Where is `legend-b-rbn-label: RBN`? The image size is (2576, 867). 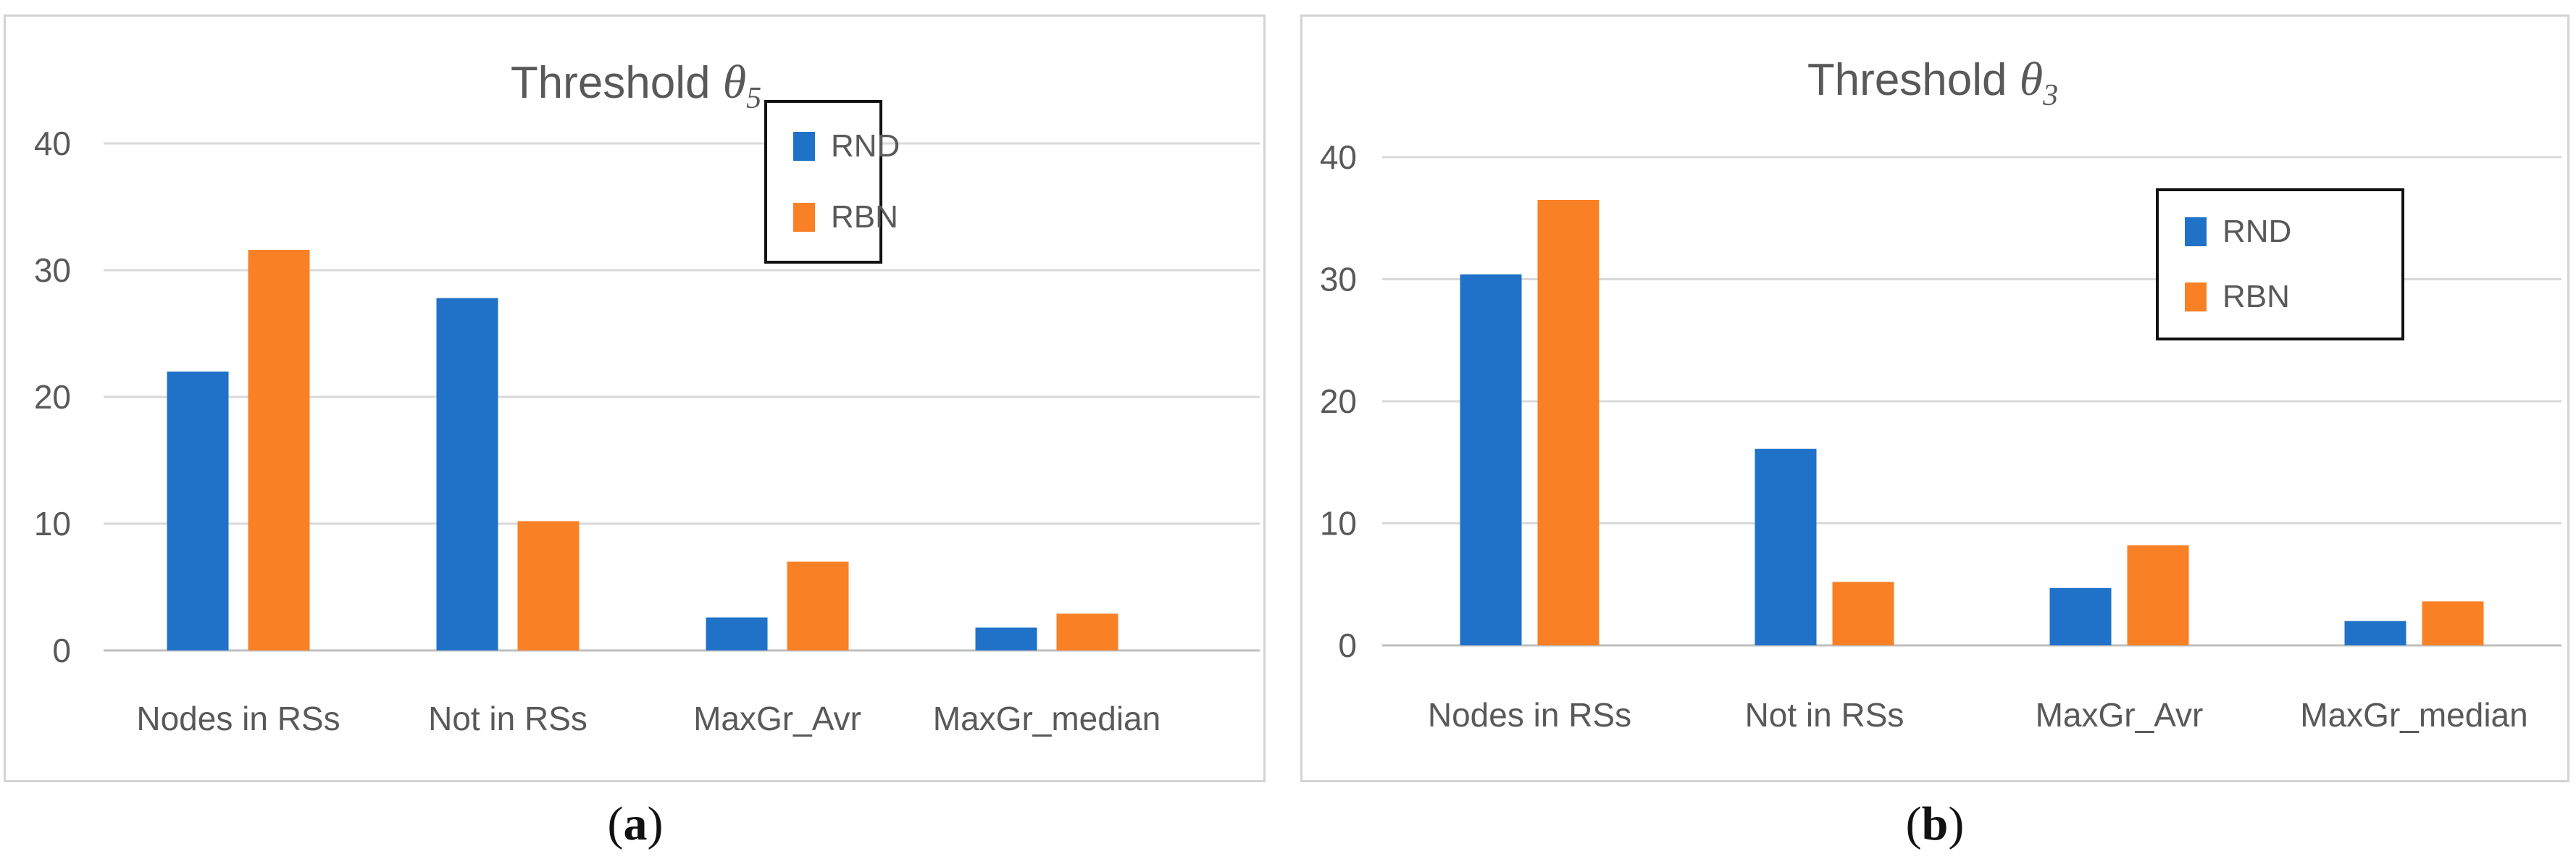
legend-b-rbn-label: RBN is located at coordinates (2256, 296).